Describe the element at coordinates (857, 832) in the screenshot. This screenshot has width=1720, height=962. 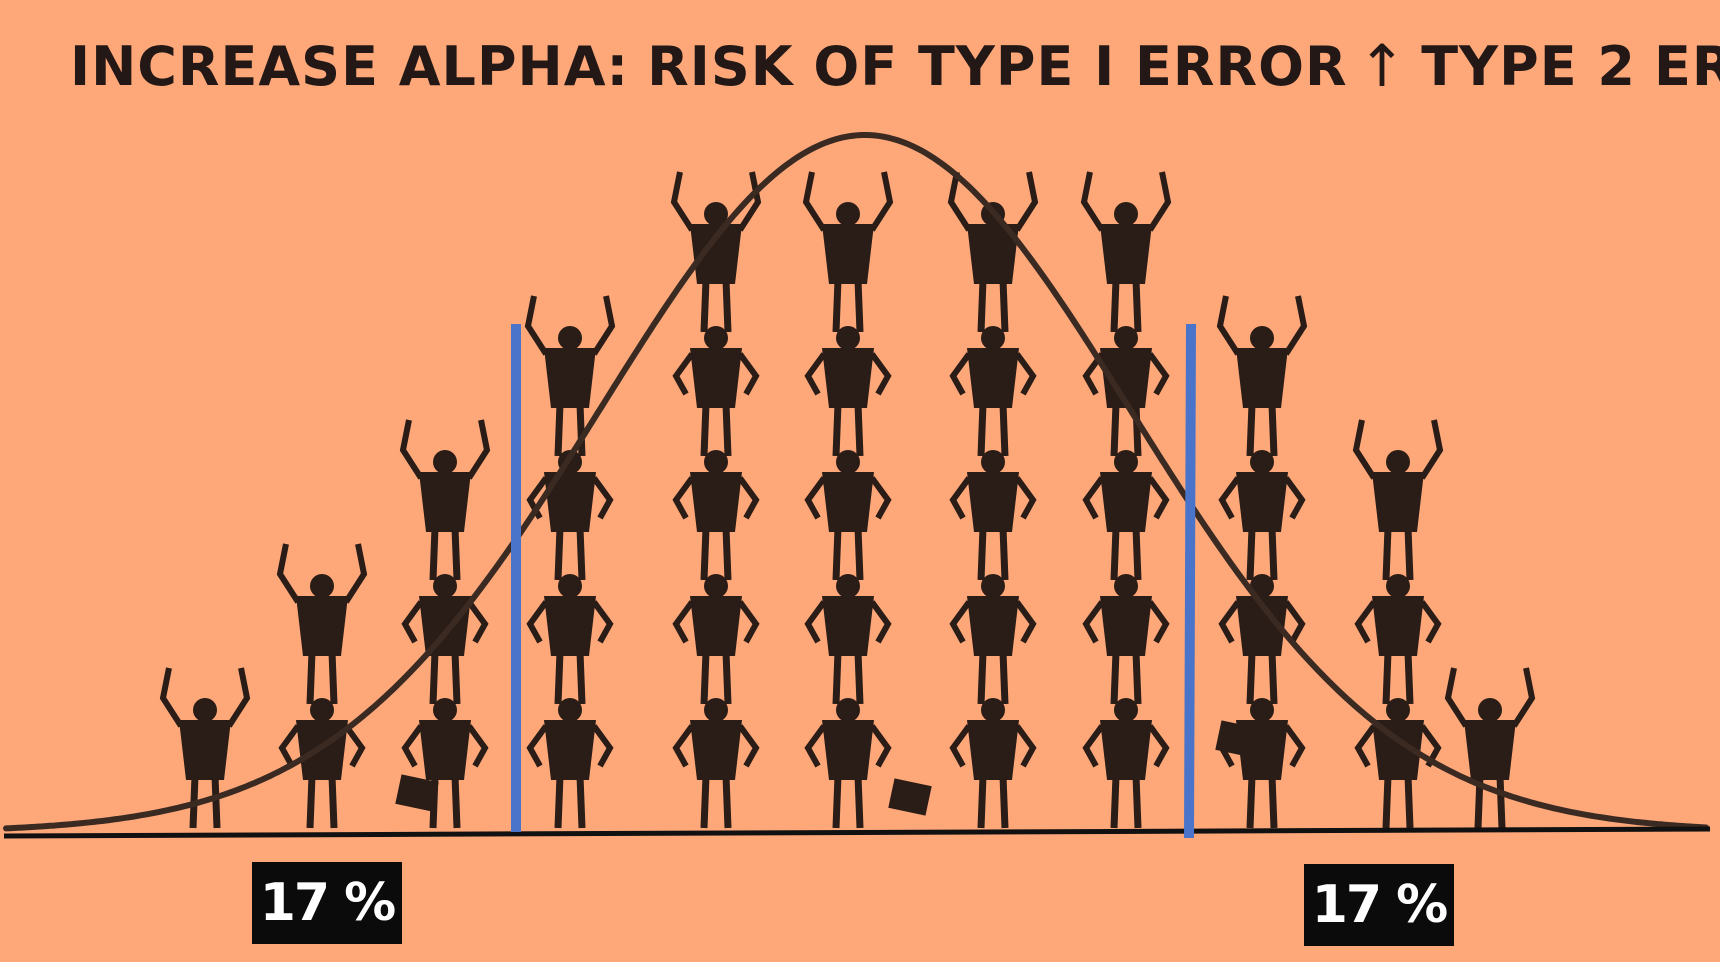
I see `baseline-axis` at that location.